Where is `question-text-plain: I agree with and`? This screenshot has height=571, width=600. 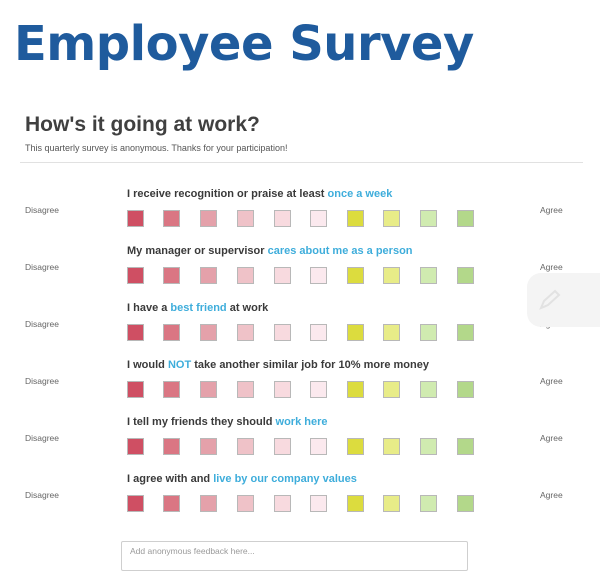
question-text-plain: I agree with and is located at coordinates (170, 479).